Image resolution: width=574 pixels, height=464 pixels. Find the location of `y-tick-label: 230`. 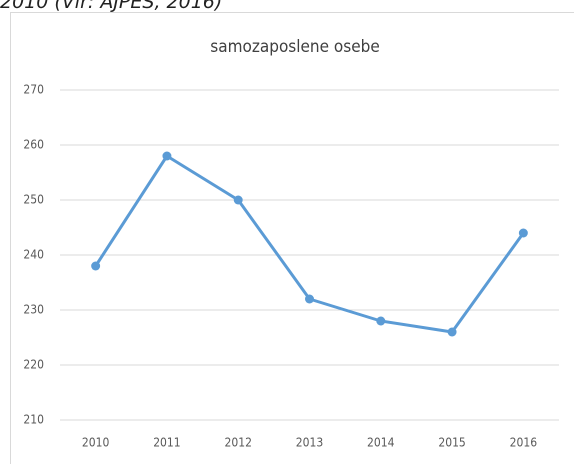

y-tick-label: 230 is located at coordinates (33, 310).